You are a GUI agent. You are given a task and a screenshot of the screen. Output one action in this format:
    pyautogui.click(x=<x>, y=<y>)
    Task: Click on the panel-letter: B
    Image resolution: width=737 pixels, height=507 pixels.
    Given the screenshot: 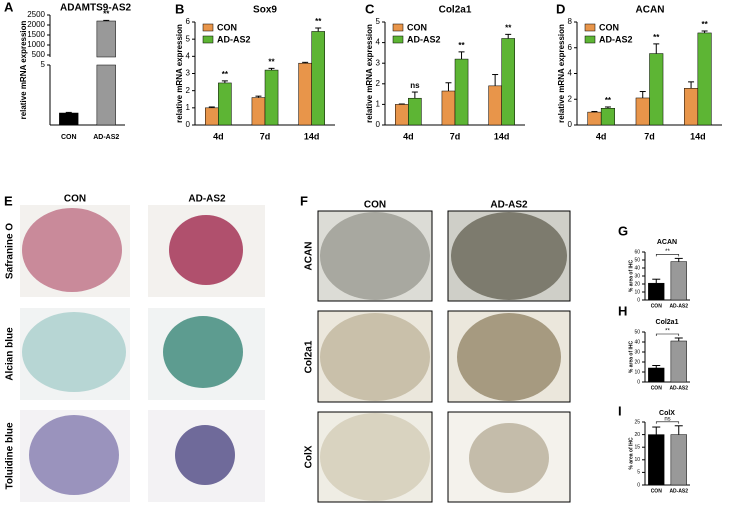 What is the action you would take?
    pyautogui.click(x=179, y=8)
    